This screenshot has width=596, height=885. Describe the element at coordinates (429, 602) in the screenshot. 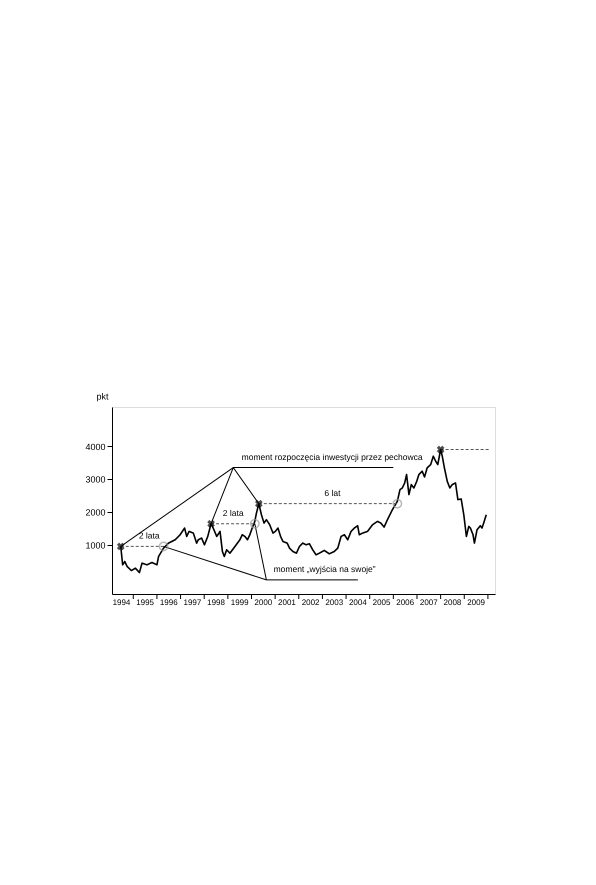

I see `x-tick-label: 2007` at that location.